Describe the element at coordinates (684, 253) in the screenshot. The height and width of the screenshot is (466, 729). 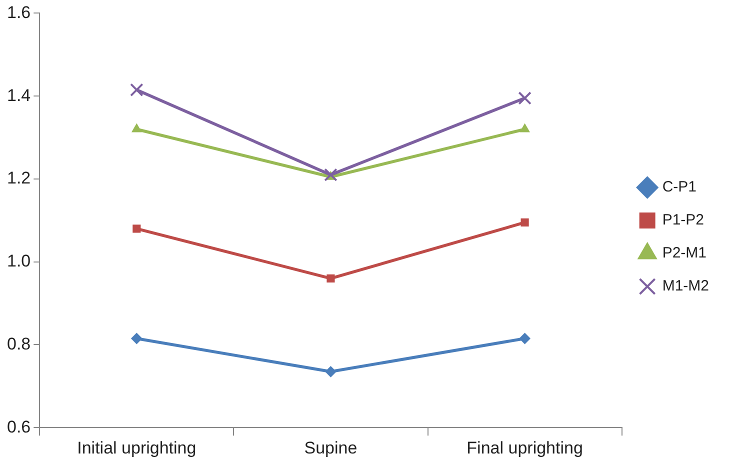
I see `legend-label: P2-M1` at that location.